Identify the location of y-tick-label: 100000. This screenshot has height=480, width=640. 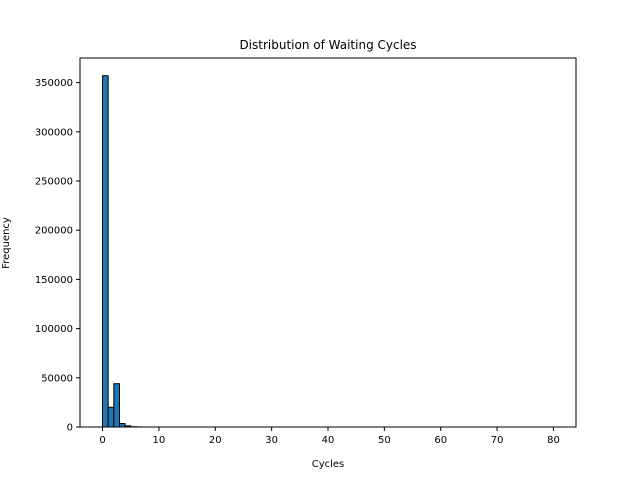
(54, 329).